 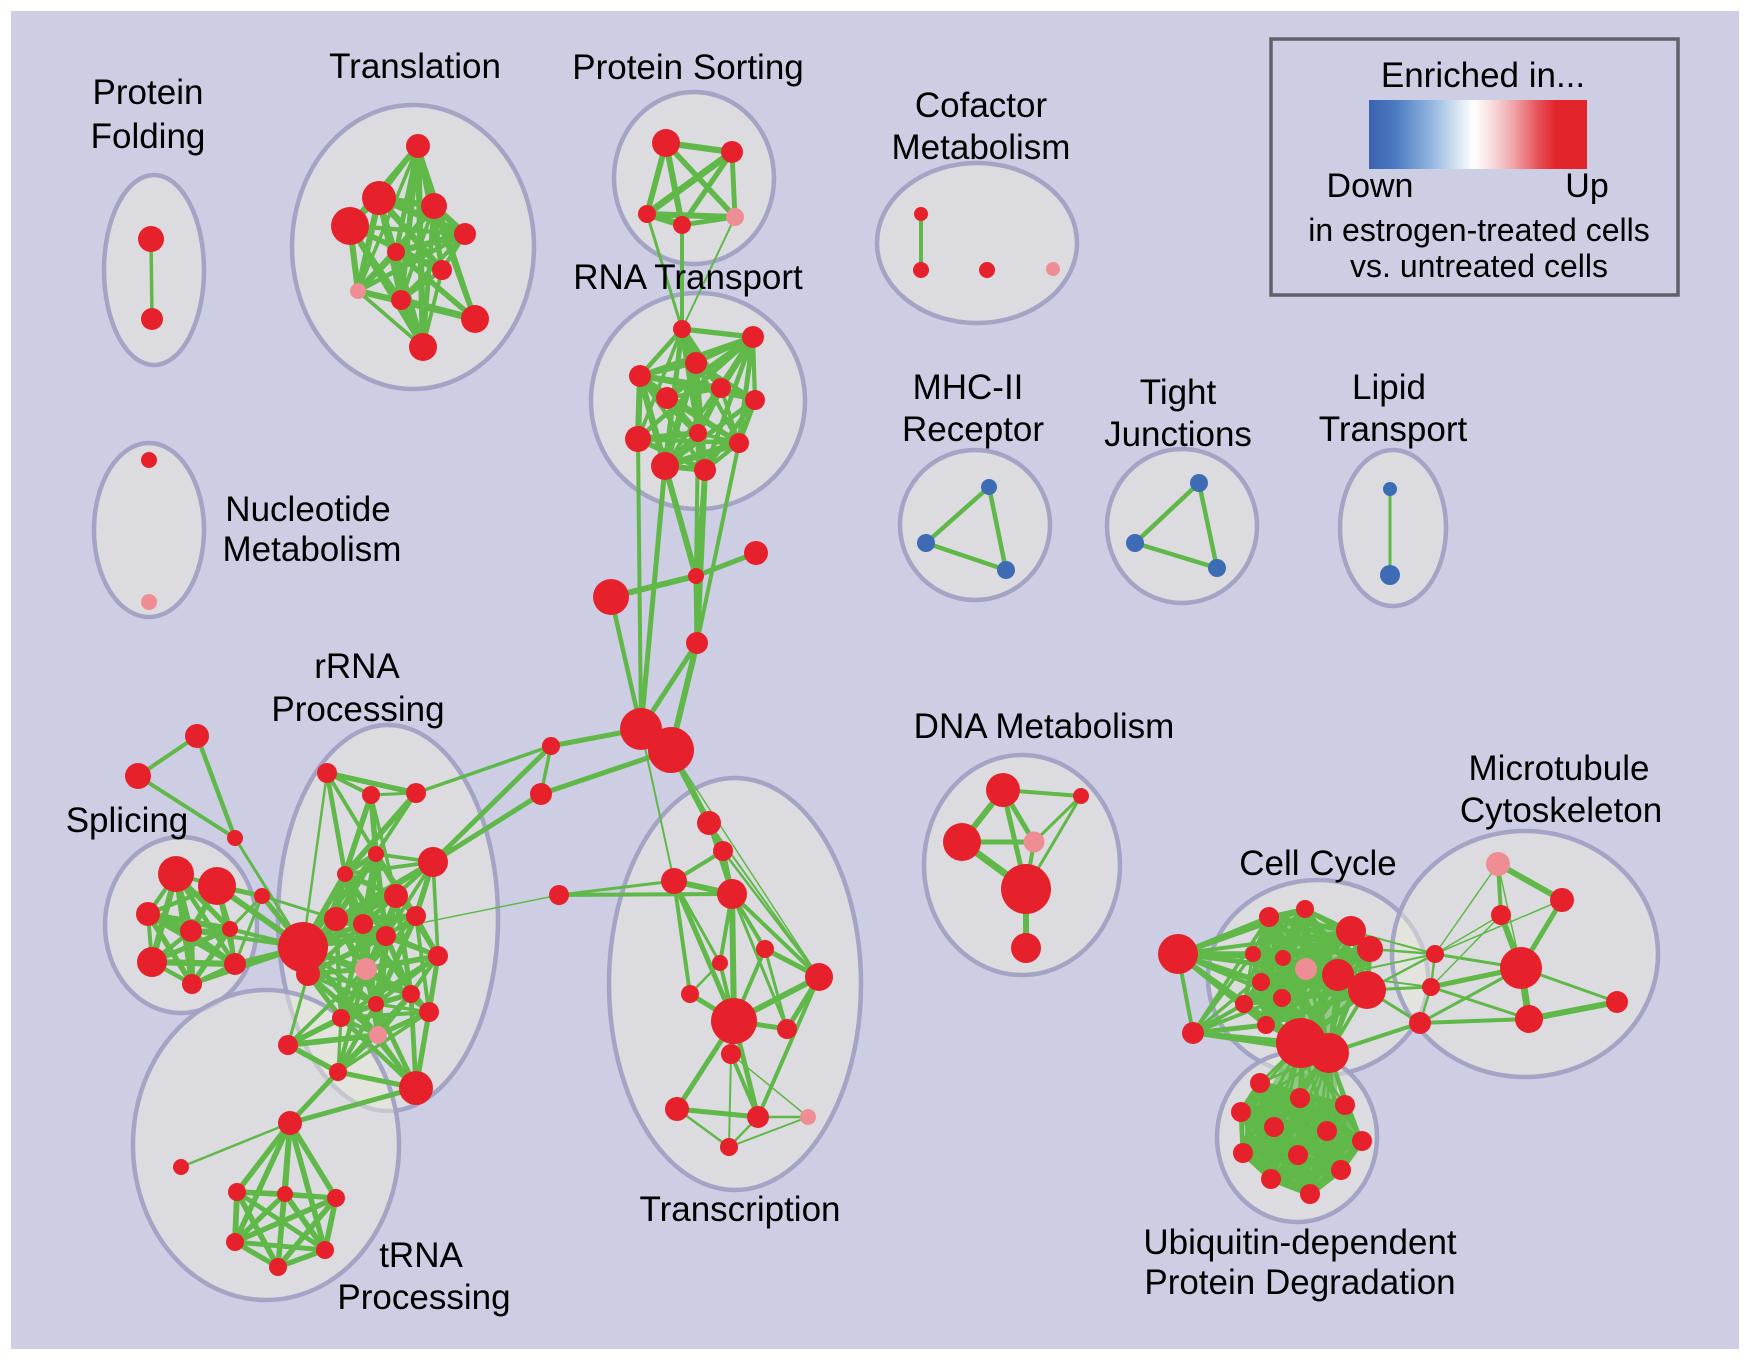 What do you see at coordinates (1299, 1282) in the screenshot?
I see `svg-text: Protein Degradation` at bounding box center [1299, 1282].